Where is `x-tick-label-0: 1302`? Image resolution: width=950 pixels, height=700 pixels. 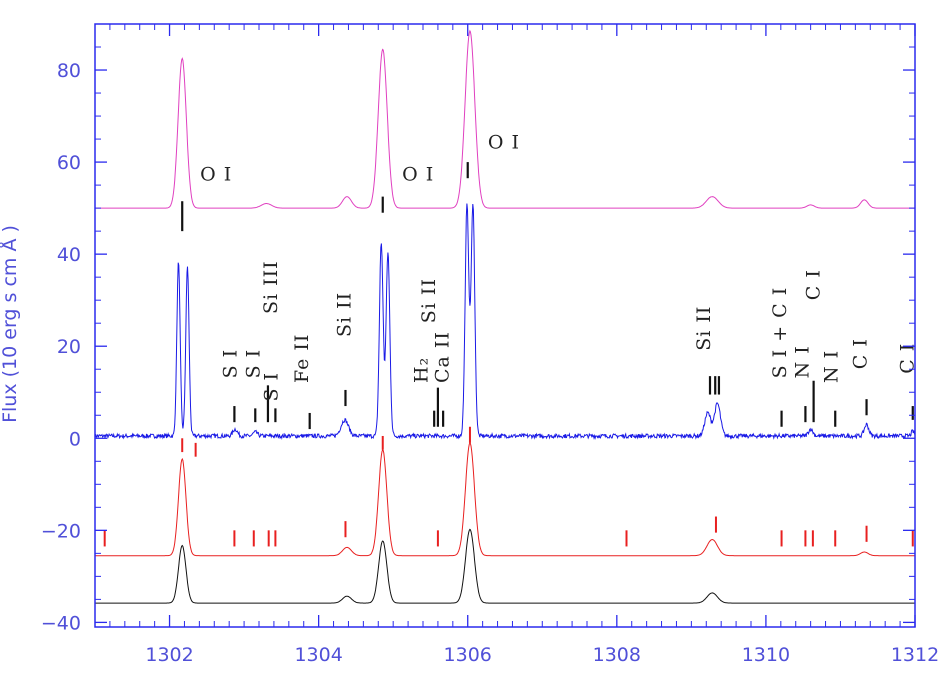 x-tick-label-0: 1302 is located at coordinates (169, 655).